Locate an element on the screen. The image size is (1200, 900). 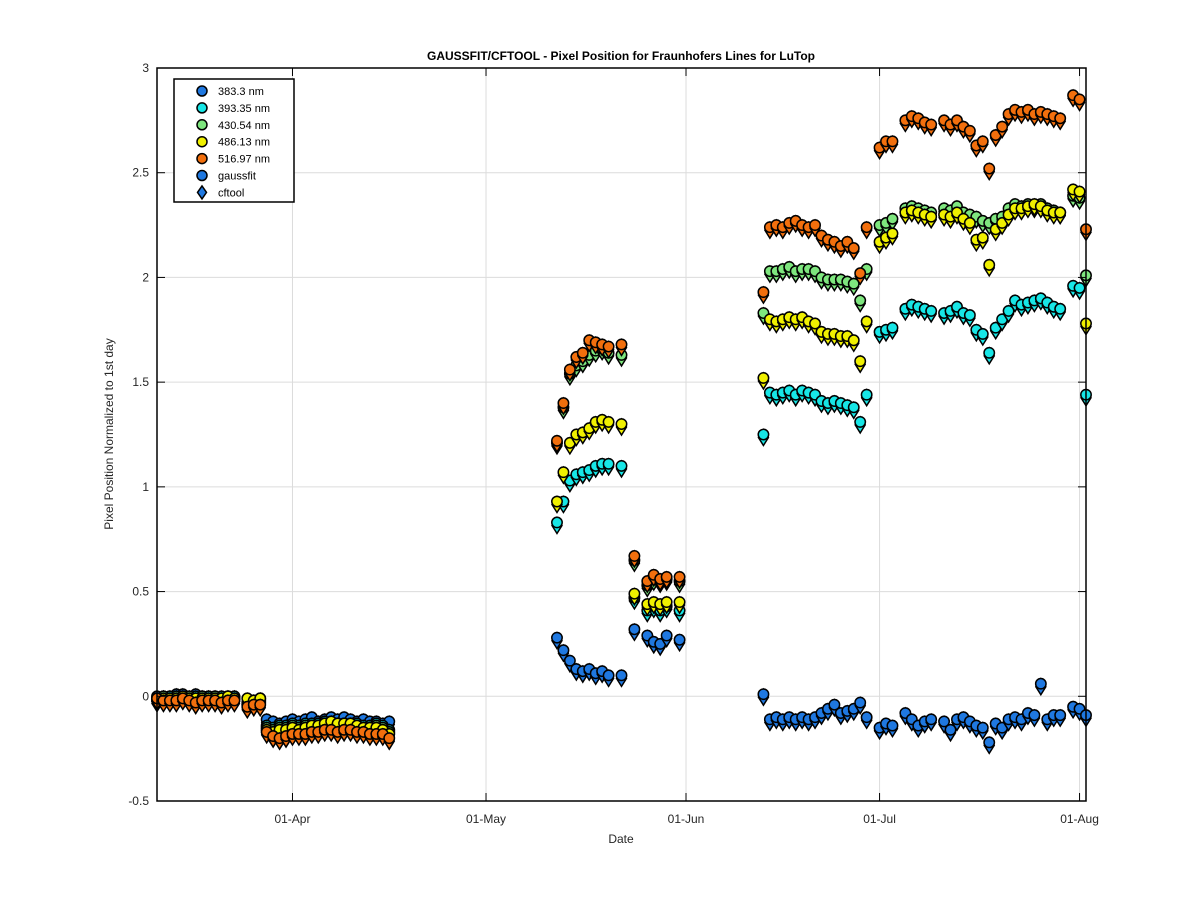
y-tick-label: 2.5 is located at coordinates (140, 173).